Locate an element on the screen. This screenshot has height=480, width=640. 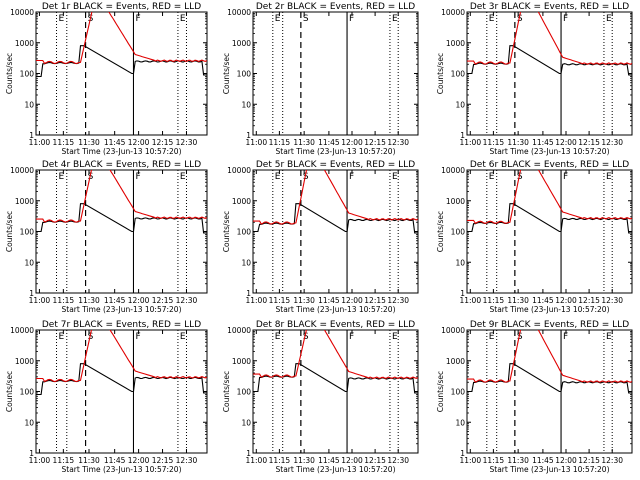
chart-title: Det 4r BLACK = Events, RED = LLD is located at coordinates (121, 165).